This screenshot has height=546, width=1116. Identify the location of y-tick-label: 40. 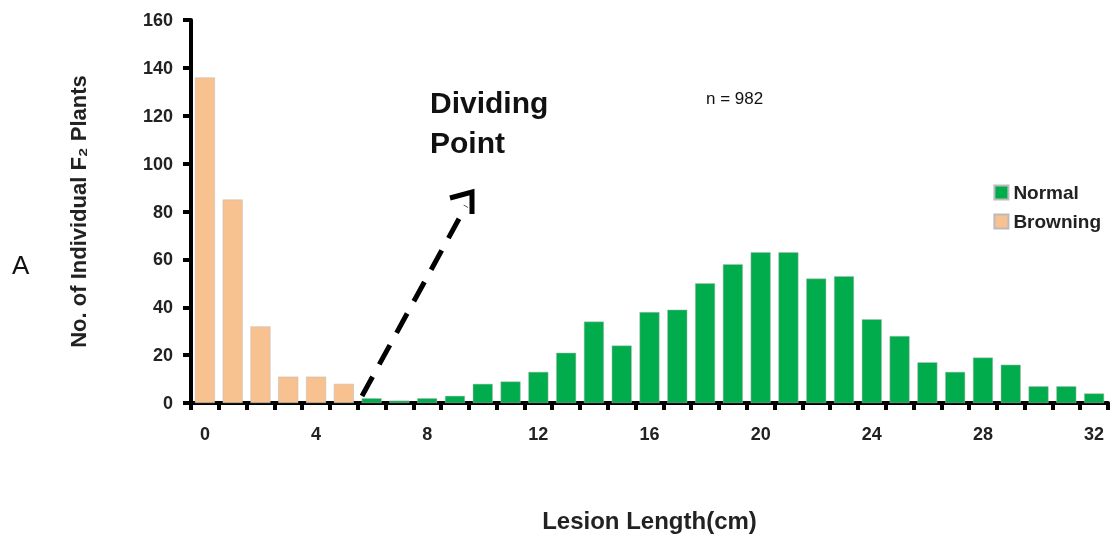
(162, 307).